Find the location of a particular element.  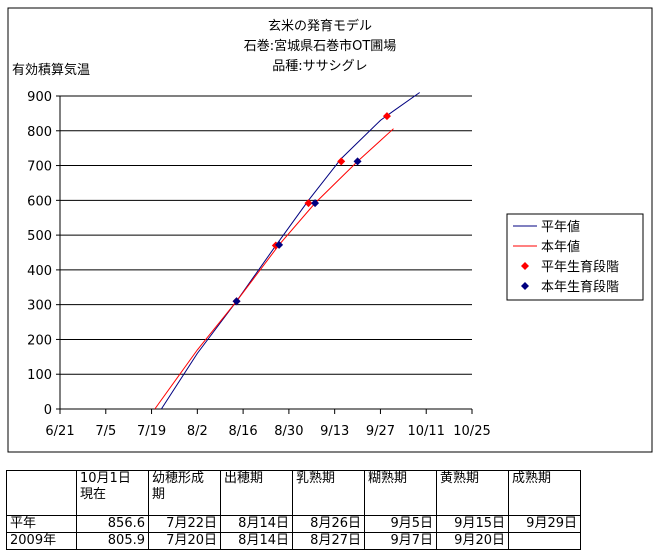

y-tick-label: 900 is located at coordinates (39, 97).